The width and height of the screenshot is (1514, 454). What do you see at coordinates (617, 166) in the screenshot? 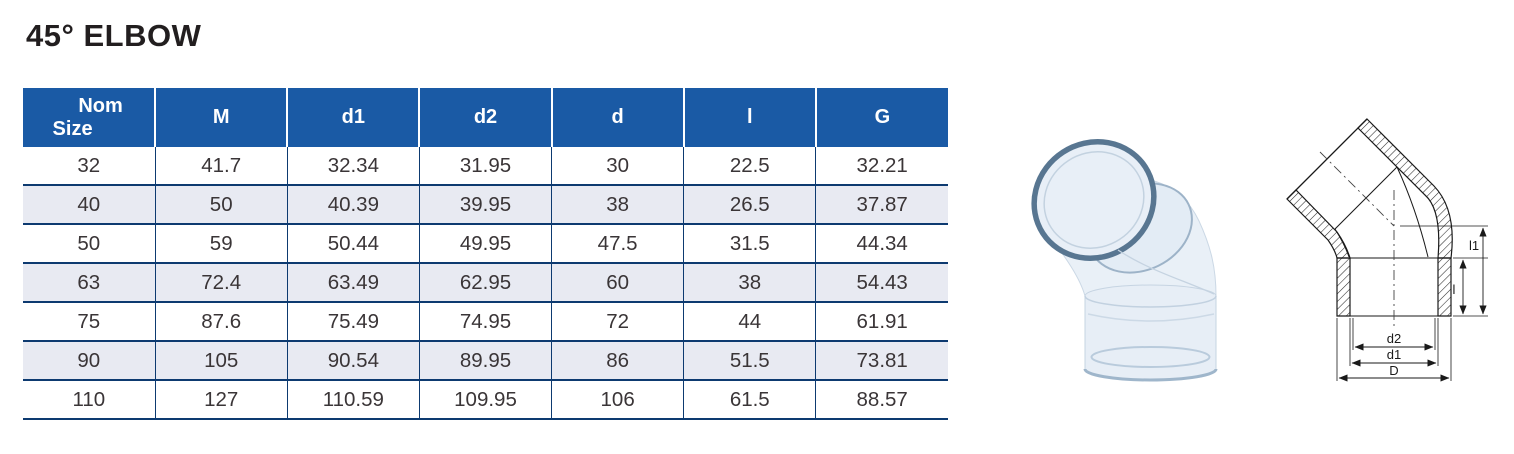
I see `table-cell: 30` at bounding box center [617, 166].